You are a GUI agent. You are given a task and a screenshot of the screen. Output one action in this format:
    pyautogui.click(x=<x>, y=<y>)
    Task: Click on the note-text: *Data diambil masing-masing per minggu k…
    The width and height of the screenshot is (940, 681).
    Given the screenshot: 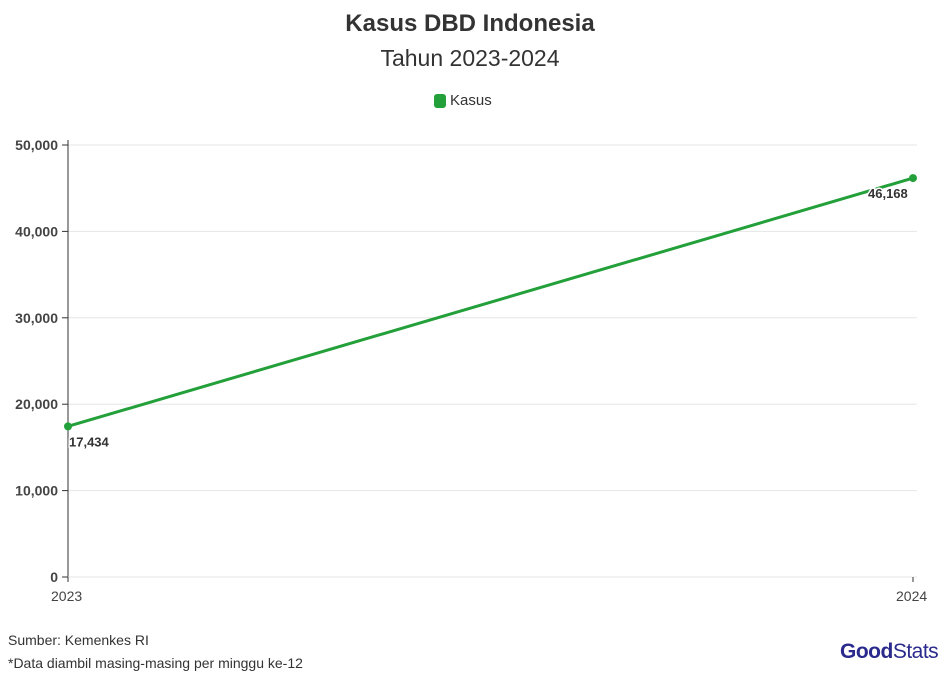 What is the action you would take?
    pyautogui.click(x=155, y=663)
    